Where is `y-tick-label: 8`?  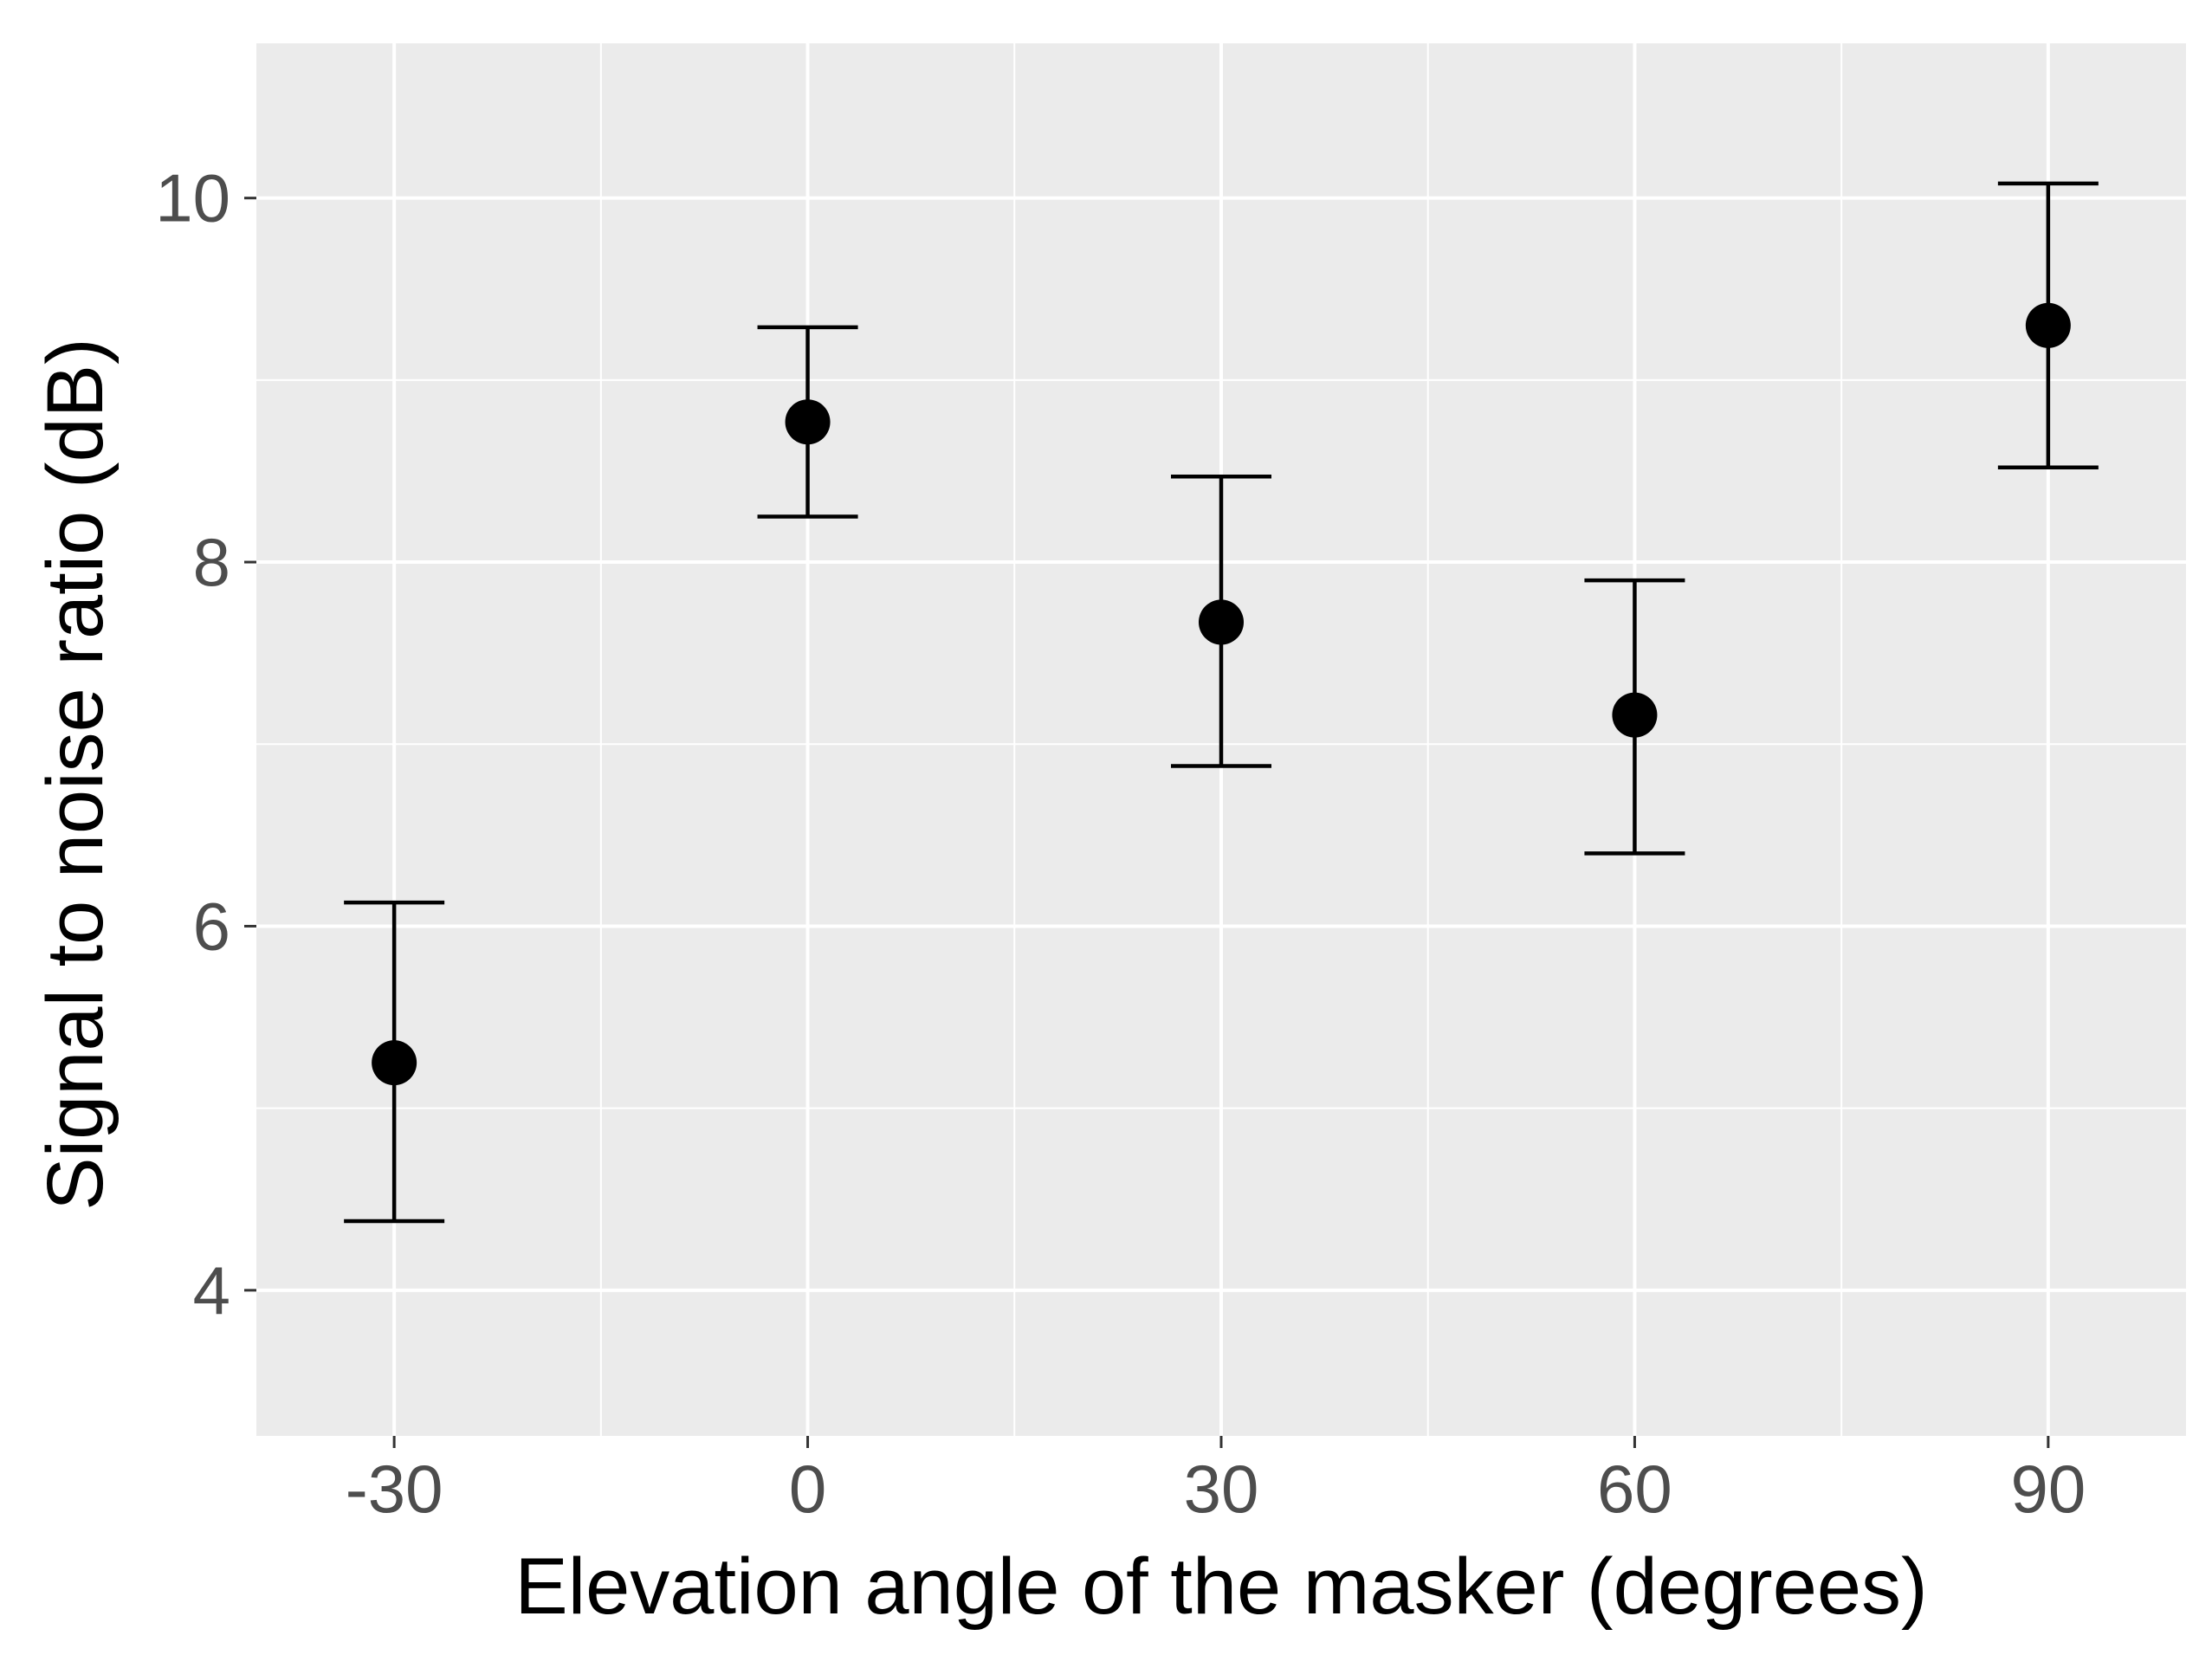 y-tick-label: 8 is located at coordinates (212, 562).